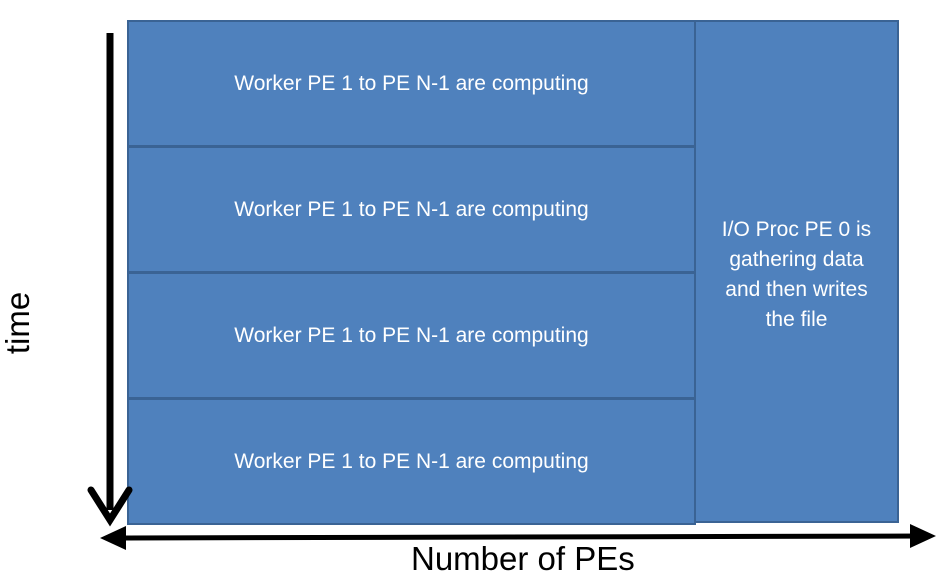 The height and width of the screenshot is (577, 936). What do you see at coordinates (110, 506) in the screenshot?
I see `time-axis-arrowhead` at bounding box center [110, 506].